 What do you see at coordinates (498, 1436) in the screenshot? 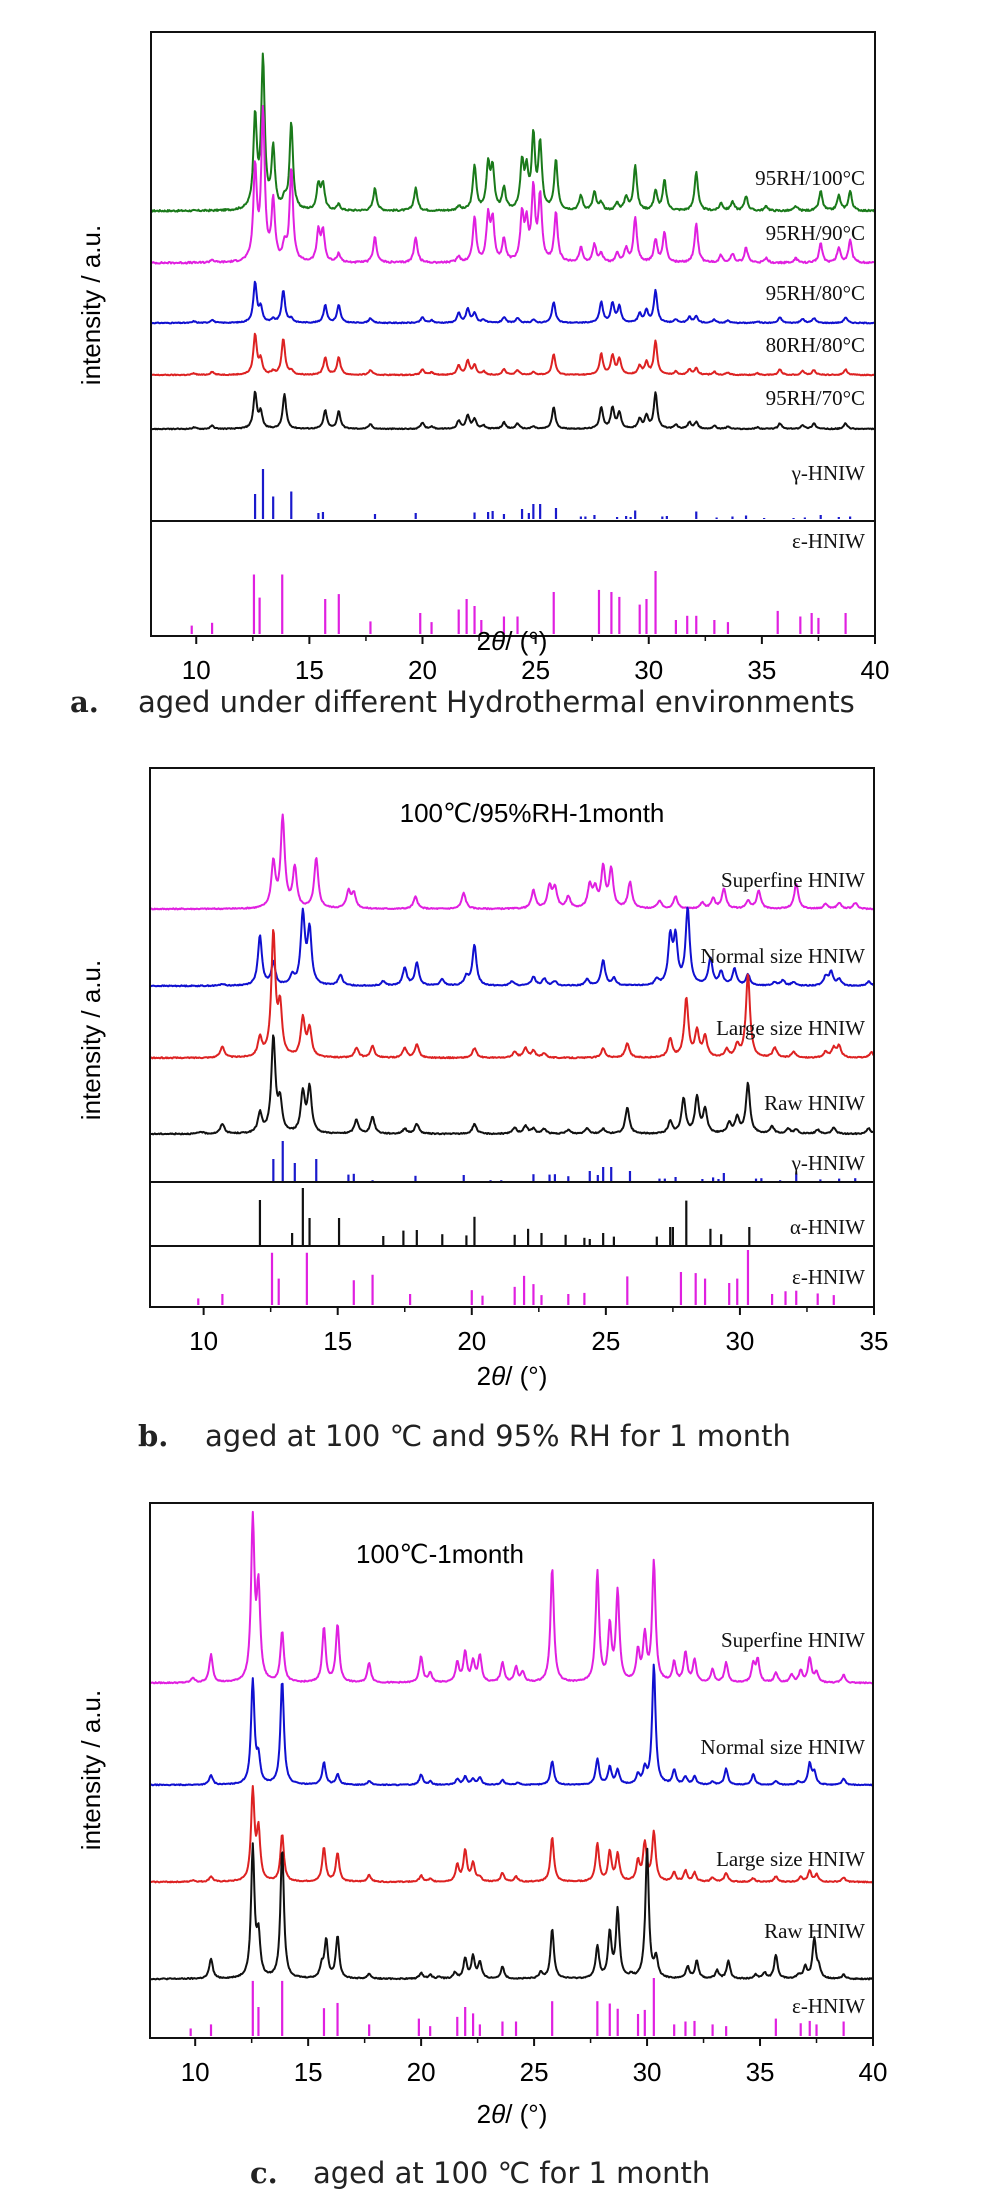
I see `panel-b-caption: aged at 100 ℃ and 95% RH for 1 month` at bounding box center [498, 1436].